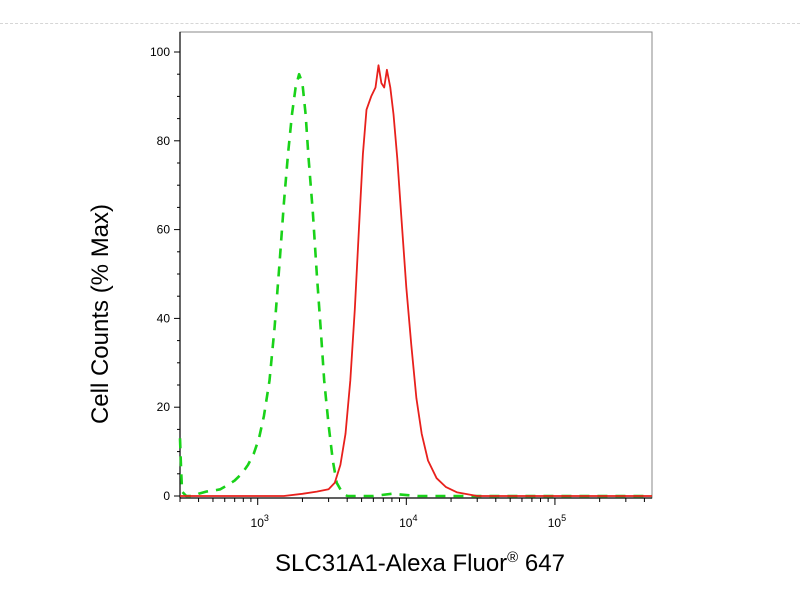  I want to click on x-tick-label: 10⁵, so click(557, 521).